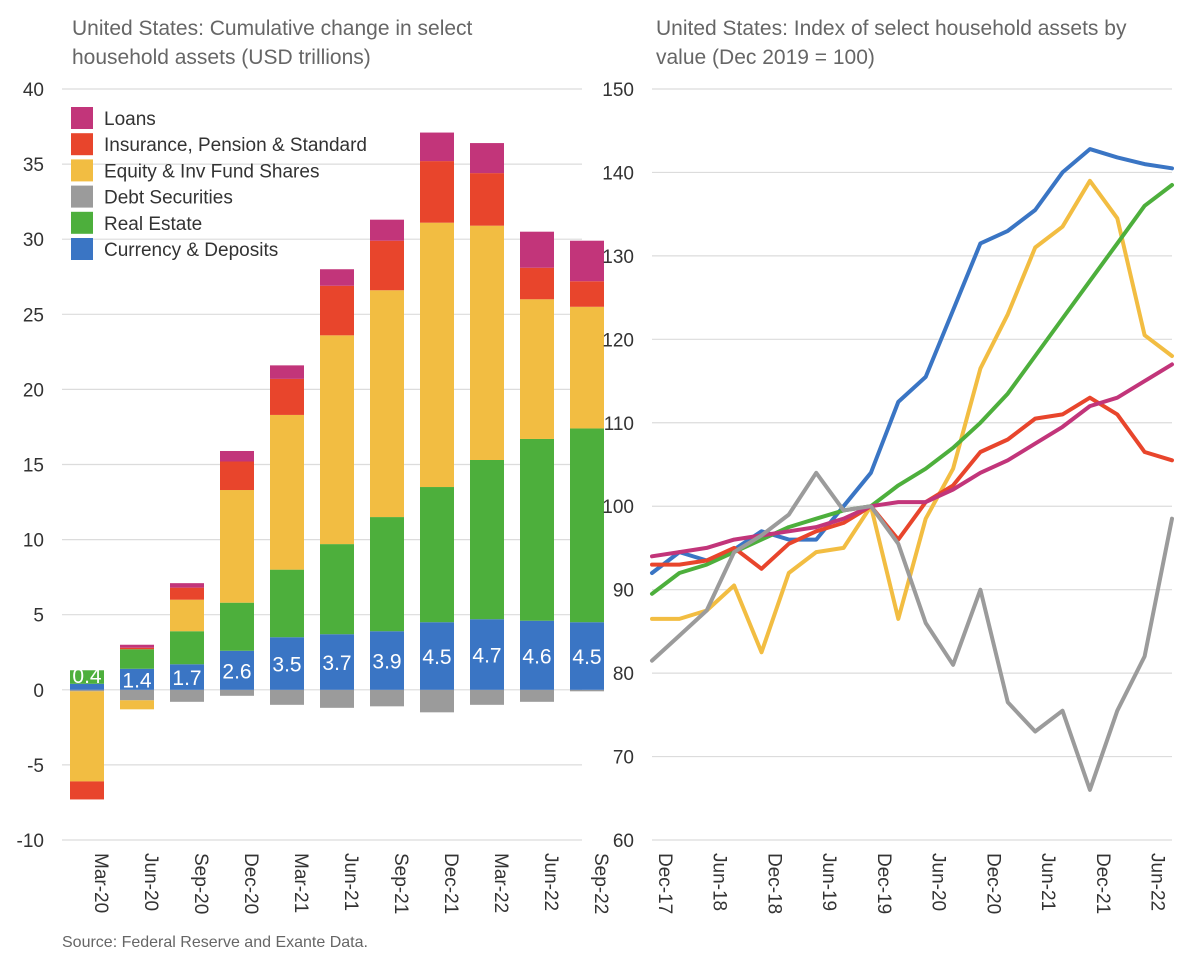 The image size is (1200, 967). What do you see at coordinates (236, 671) in the screenshot?
I see `data-label: 2.6` at bounding box center [236, 671].